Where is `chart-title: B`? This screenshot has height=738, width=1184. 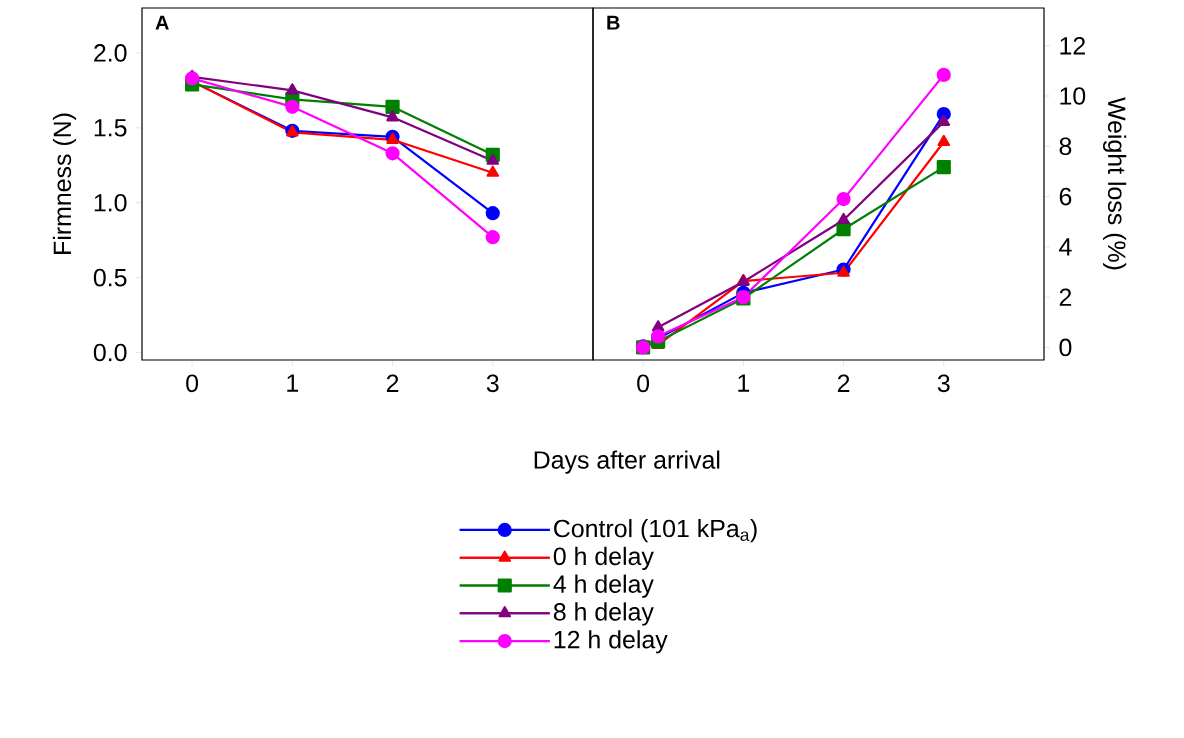 chart-title: B is located at coordinates (613, 22).